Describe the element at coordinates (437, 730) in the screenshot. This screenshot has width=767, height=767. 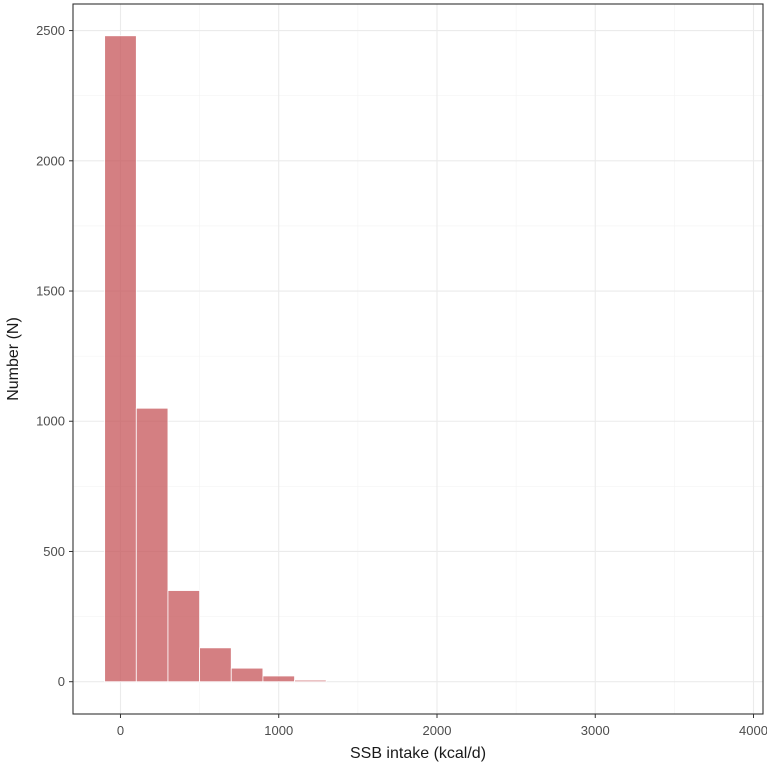
I see `x-tick-label: 2000` at that location.